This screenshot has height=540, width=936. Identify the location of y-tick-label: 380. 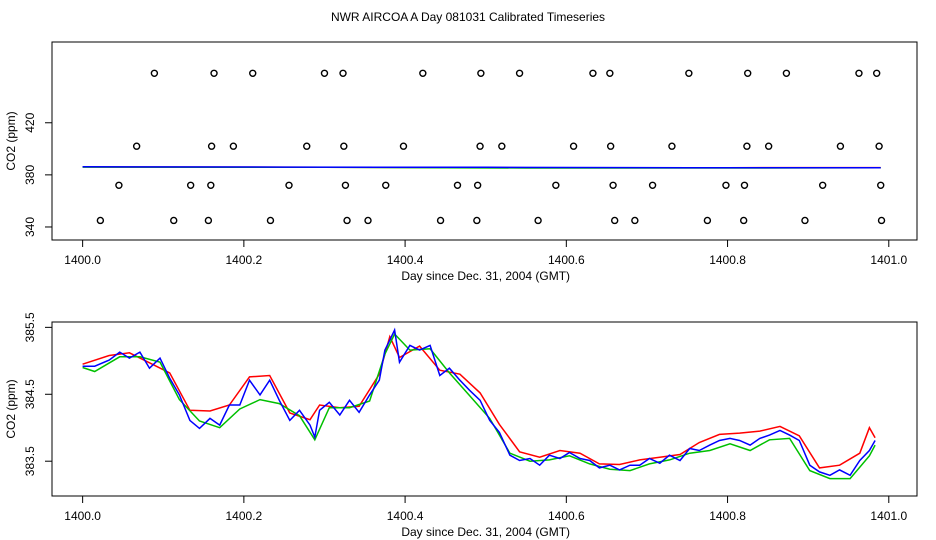
(30, 175).